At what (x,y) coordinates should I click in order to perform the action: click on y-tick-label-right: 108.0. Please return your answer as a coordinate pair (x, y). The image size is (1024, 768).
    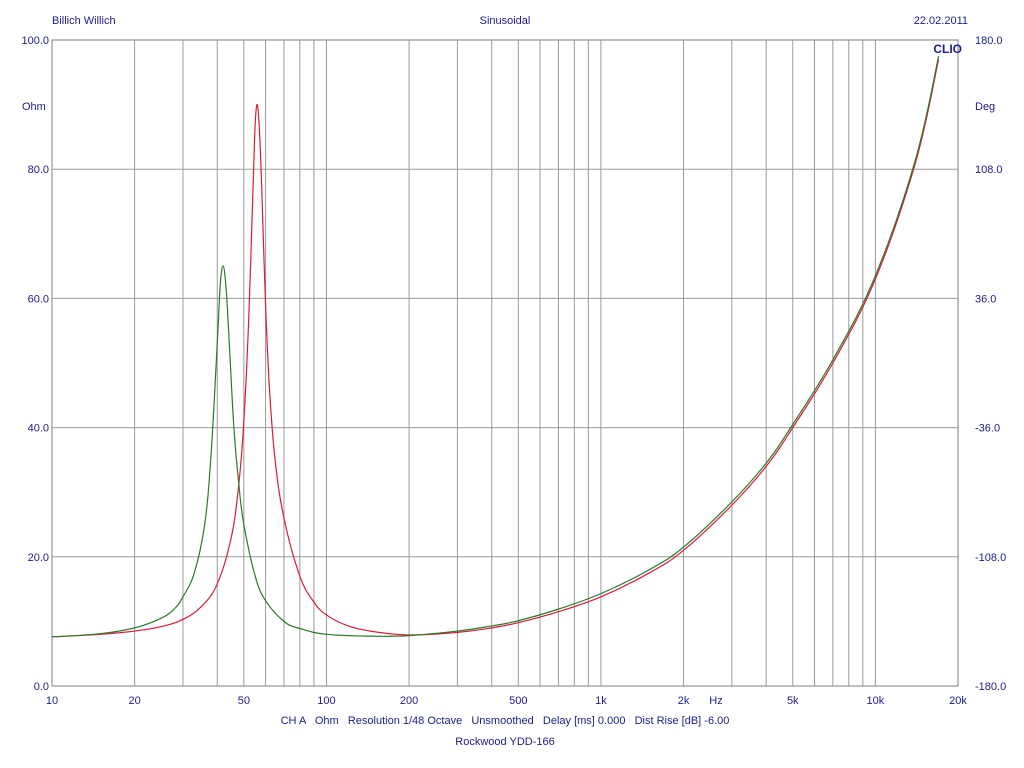
    Looking at the image, I should click on (989, 170).